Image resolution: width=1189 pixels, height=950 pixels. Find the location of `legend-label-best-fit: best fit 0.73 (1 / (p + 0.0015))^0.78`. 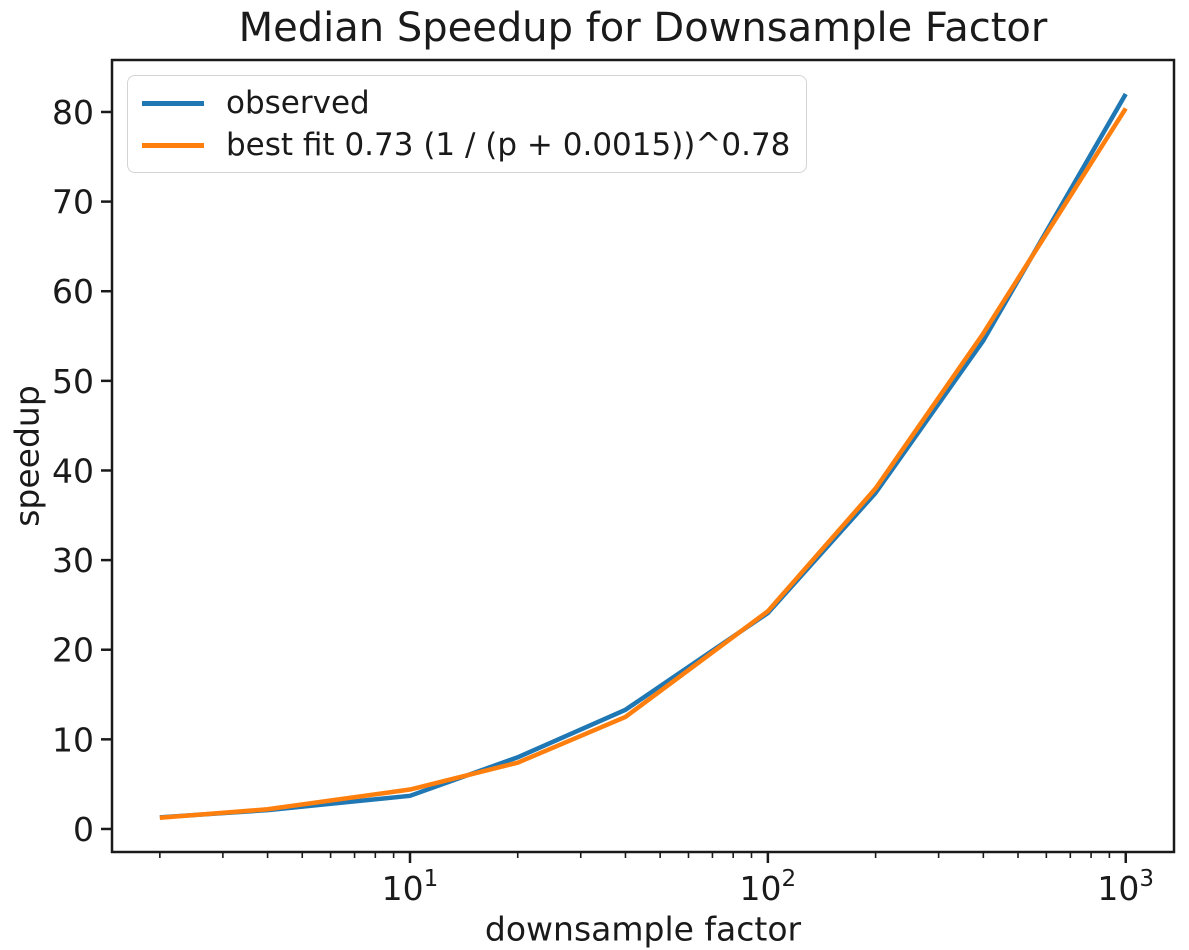

legend-label-best-fit: best fit 0.73 (1 / (p + 0.0015))^0.78 is located at coordinates (508, 144).